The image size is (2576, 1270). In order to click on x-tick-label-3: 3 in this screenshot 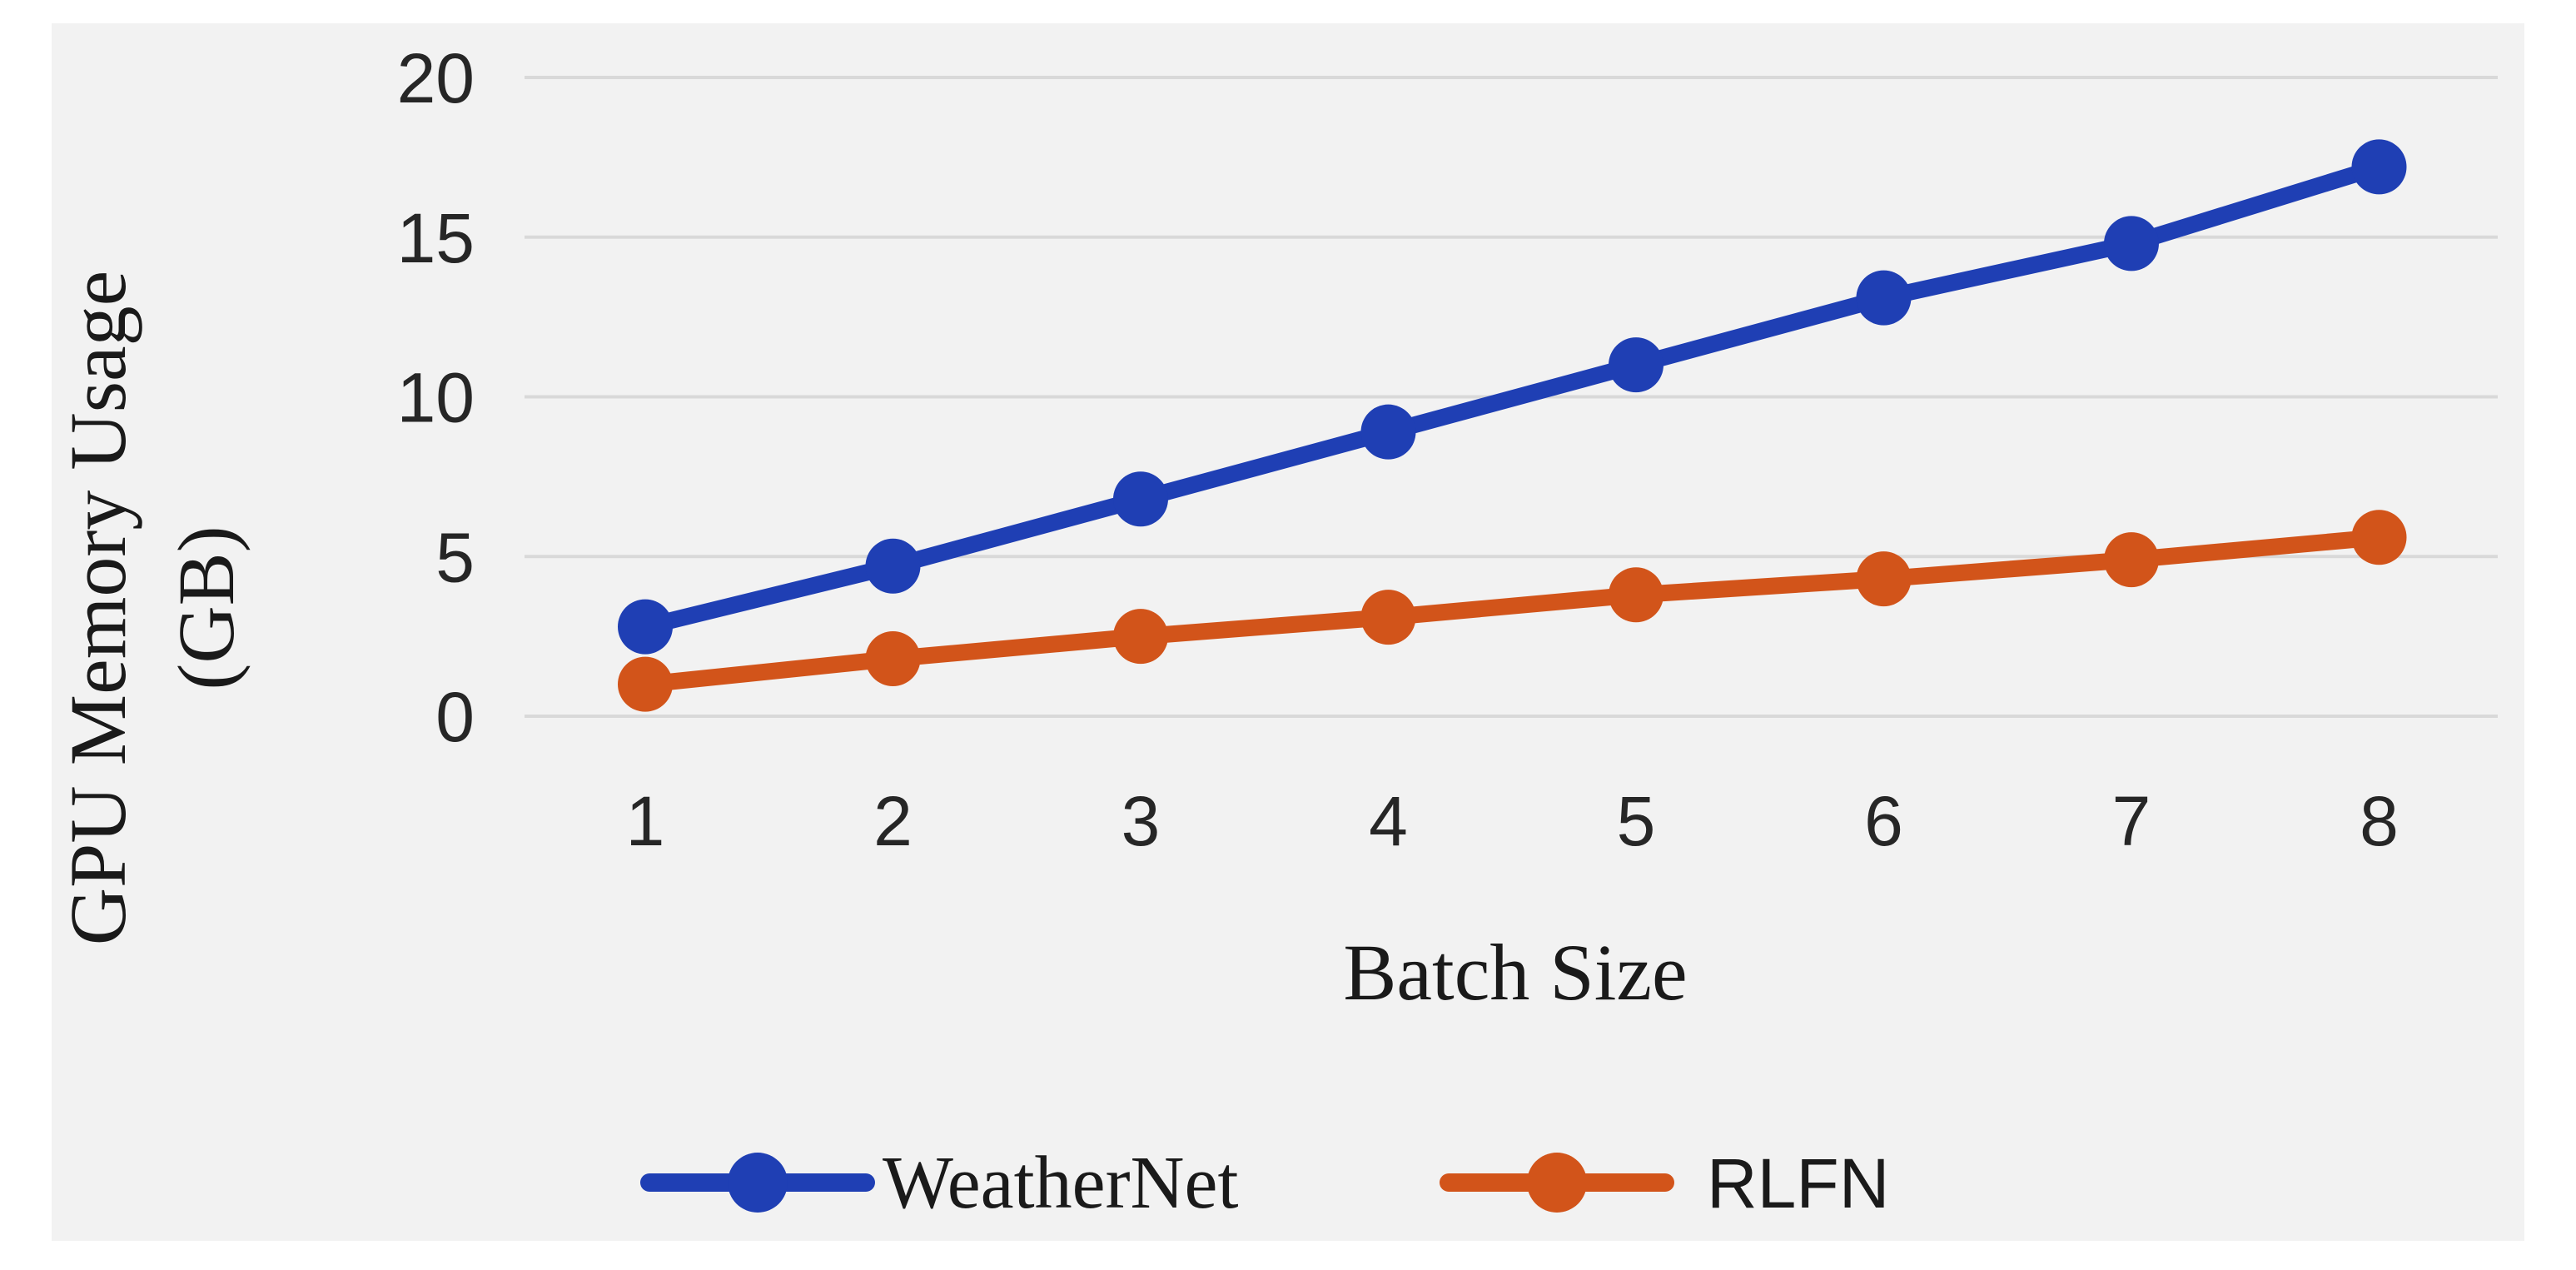, I will do `click(1141, 821)`.